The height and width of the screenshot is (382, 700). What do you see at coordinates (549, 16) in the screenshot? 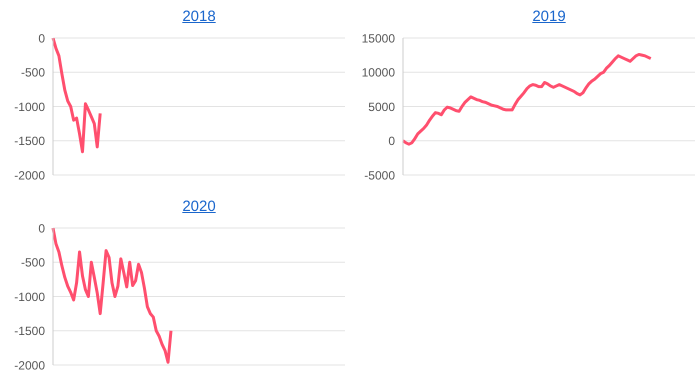
I see `chart-title: 2019` at bounding box center [549, 16].